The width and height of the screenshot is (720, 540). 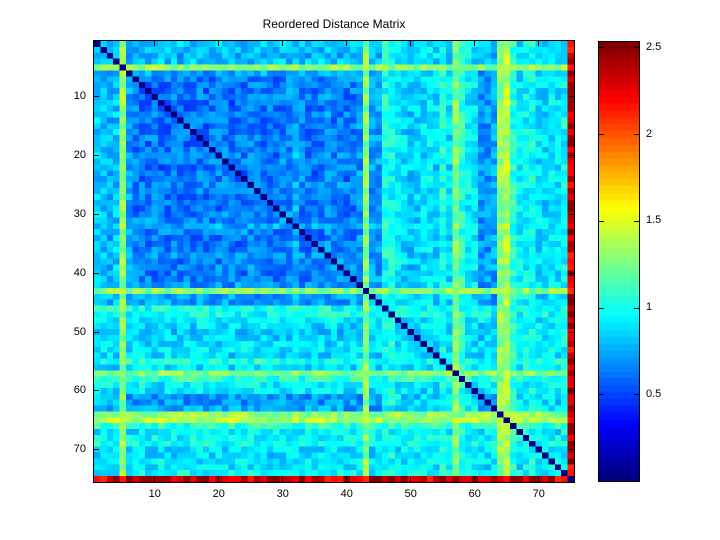 I want to click on x-tick-label: 10, so click(x=154, y=494).